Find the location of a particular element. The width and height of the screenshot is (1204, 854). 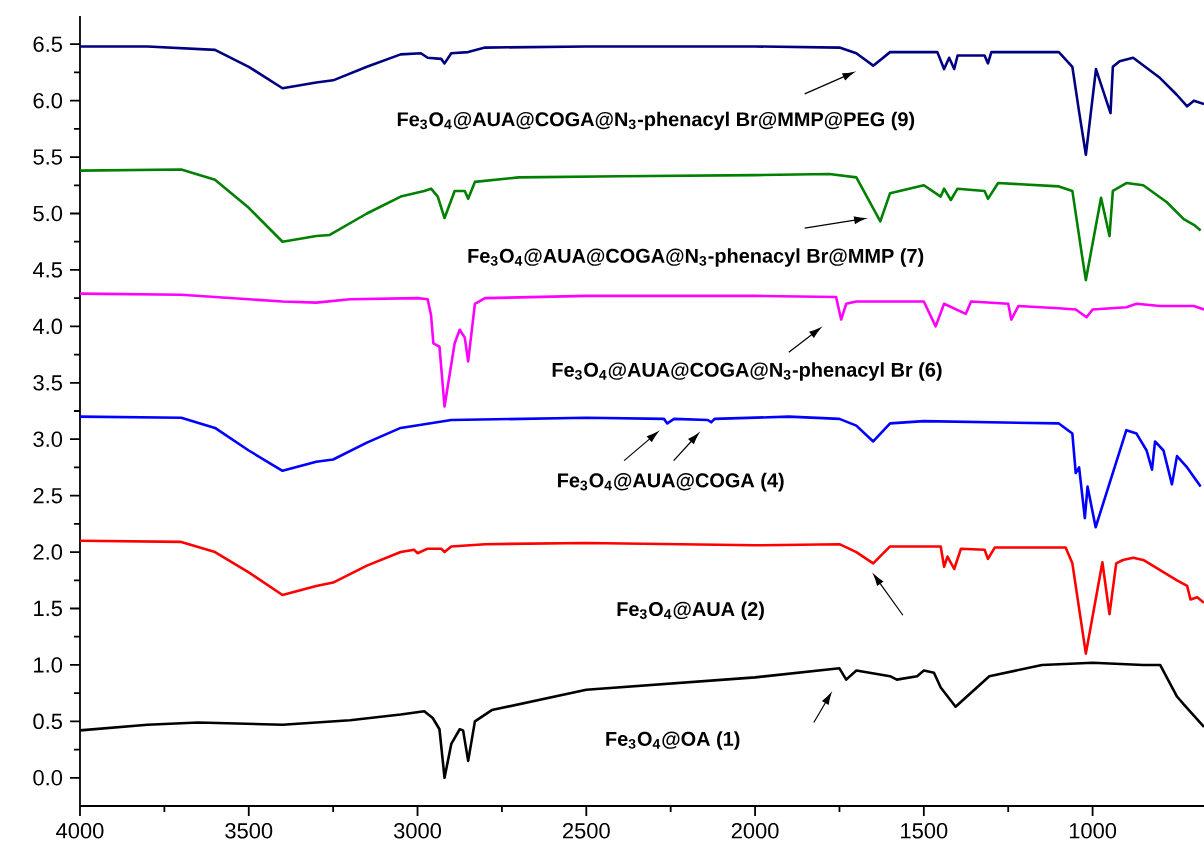

y-tick-label: 5.0 is located at coordinates (48, 213).